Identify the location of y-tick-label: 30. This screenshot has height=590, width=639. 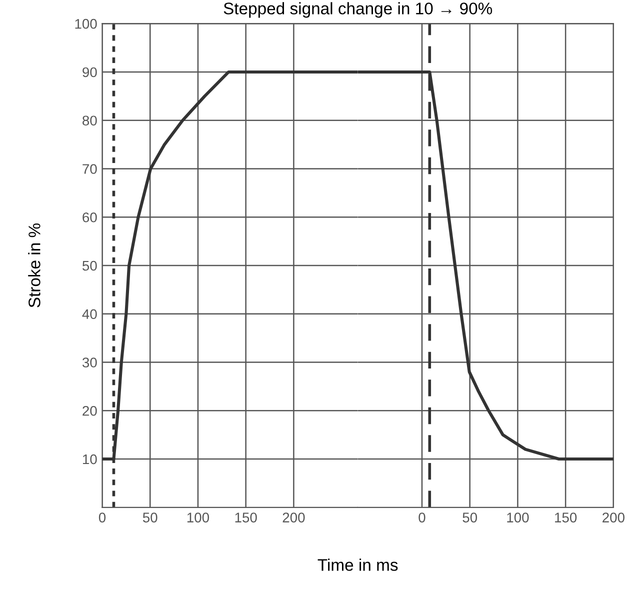
(89, 363).